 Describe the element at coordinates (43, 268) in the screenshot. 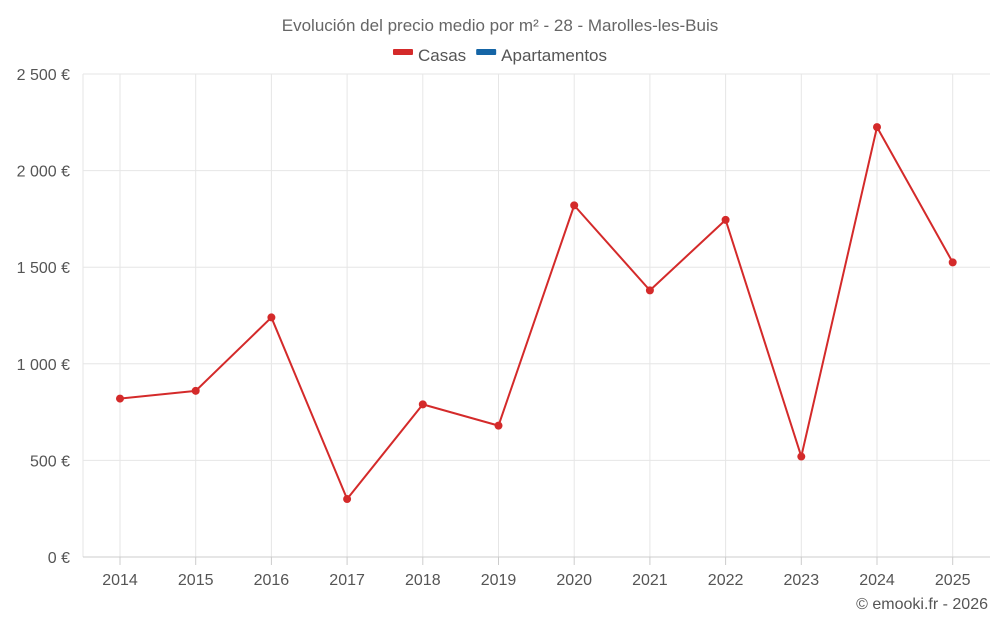

I see `y-tick-label: 1 500 €` at that location.